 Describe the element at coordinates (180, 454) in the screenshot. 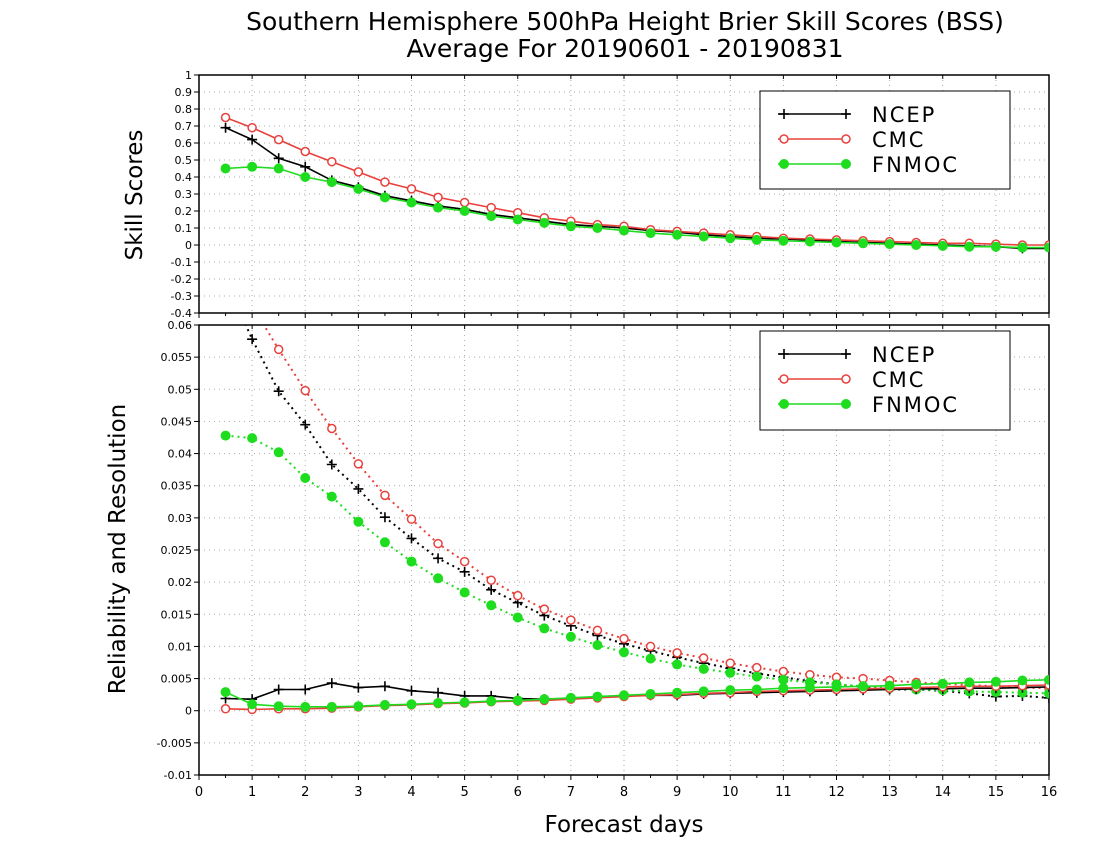

I see `y-tick-label: 0.04` at that location.